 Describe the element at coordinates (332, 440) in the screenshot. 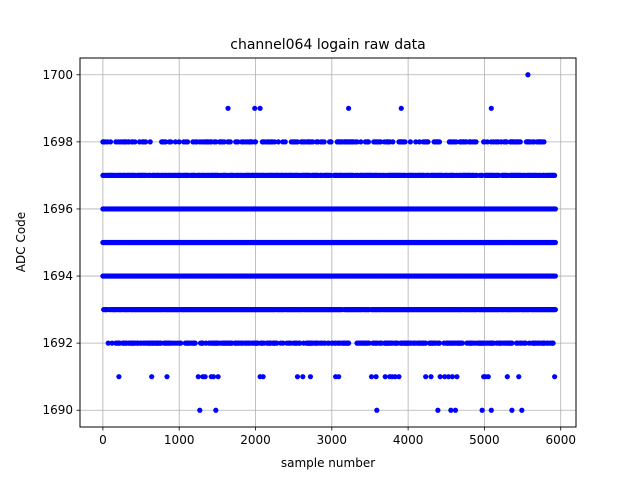

I see `x-tick-label: 3000` at that location.